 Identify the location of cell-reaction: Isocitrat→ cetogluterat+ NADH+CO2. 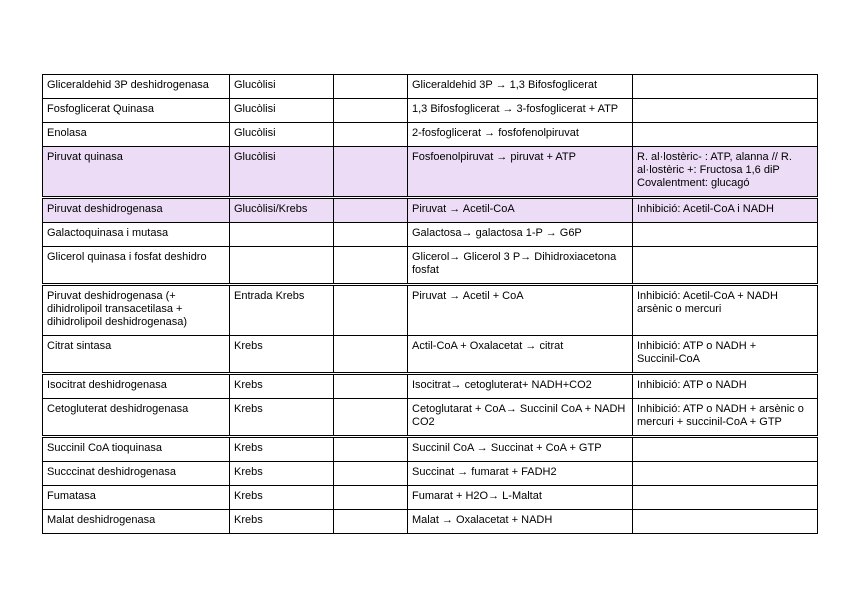
(520, 386).